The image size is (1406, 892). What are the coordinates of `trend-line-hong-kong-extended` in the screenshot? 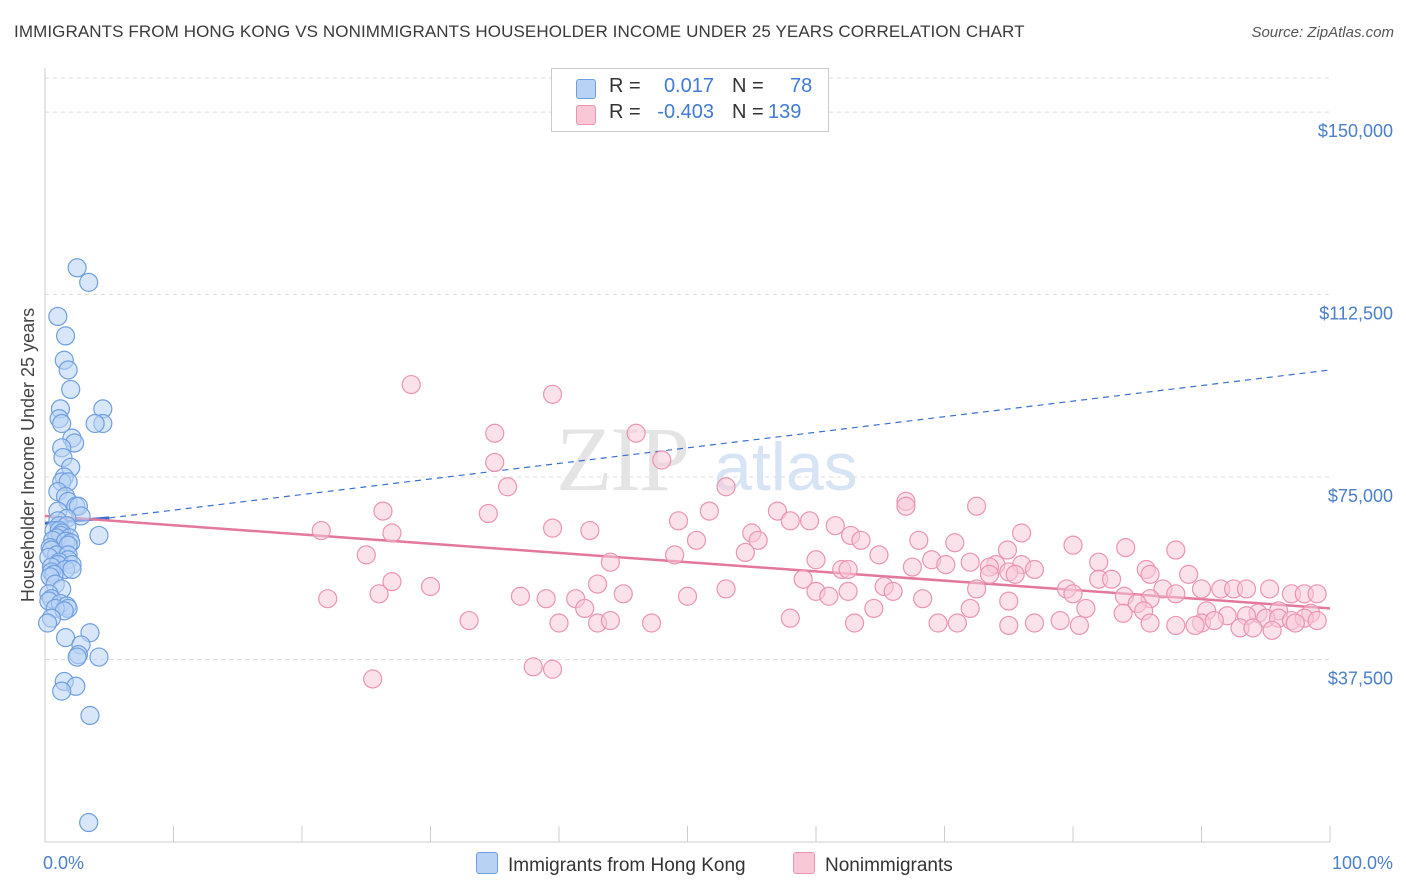 It's located at (720, 444).